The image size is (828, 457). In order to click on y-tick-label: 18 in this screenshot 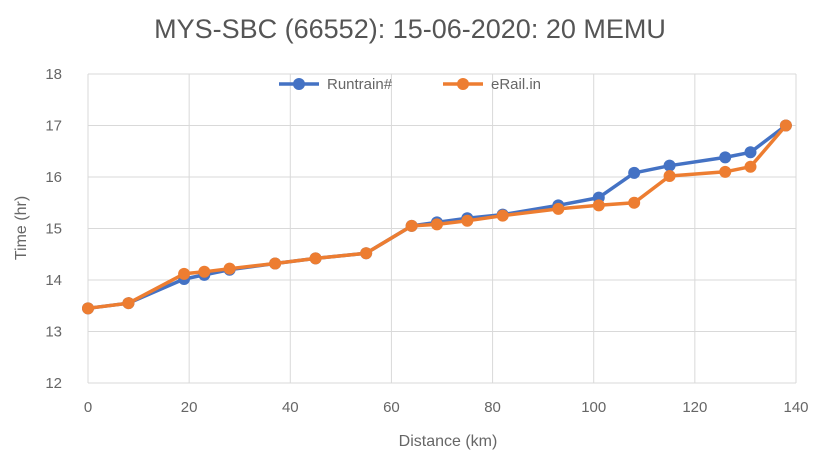, I will do `click(53, 74)`.